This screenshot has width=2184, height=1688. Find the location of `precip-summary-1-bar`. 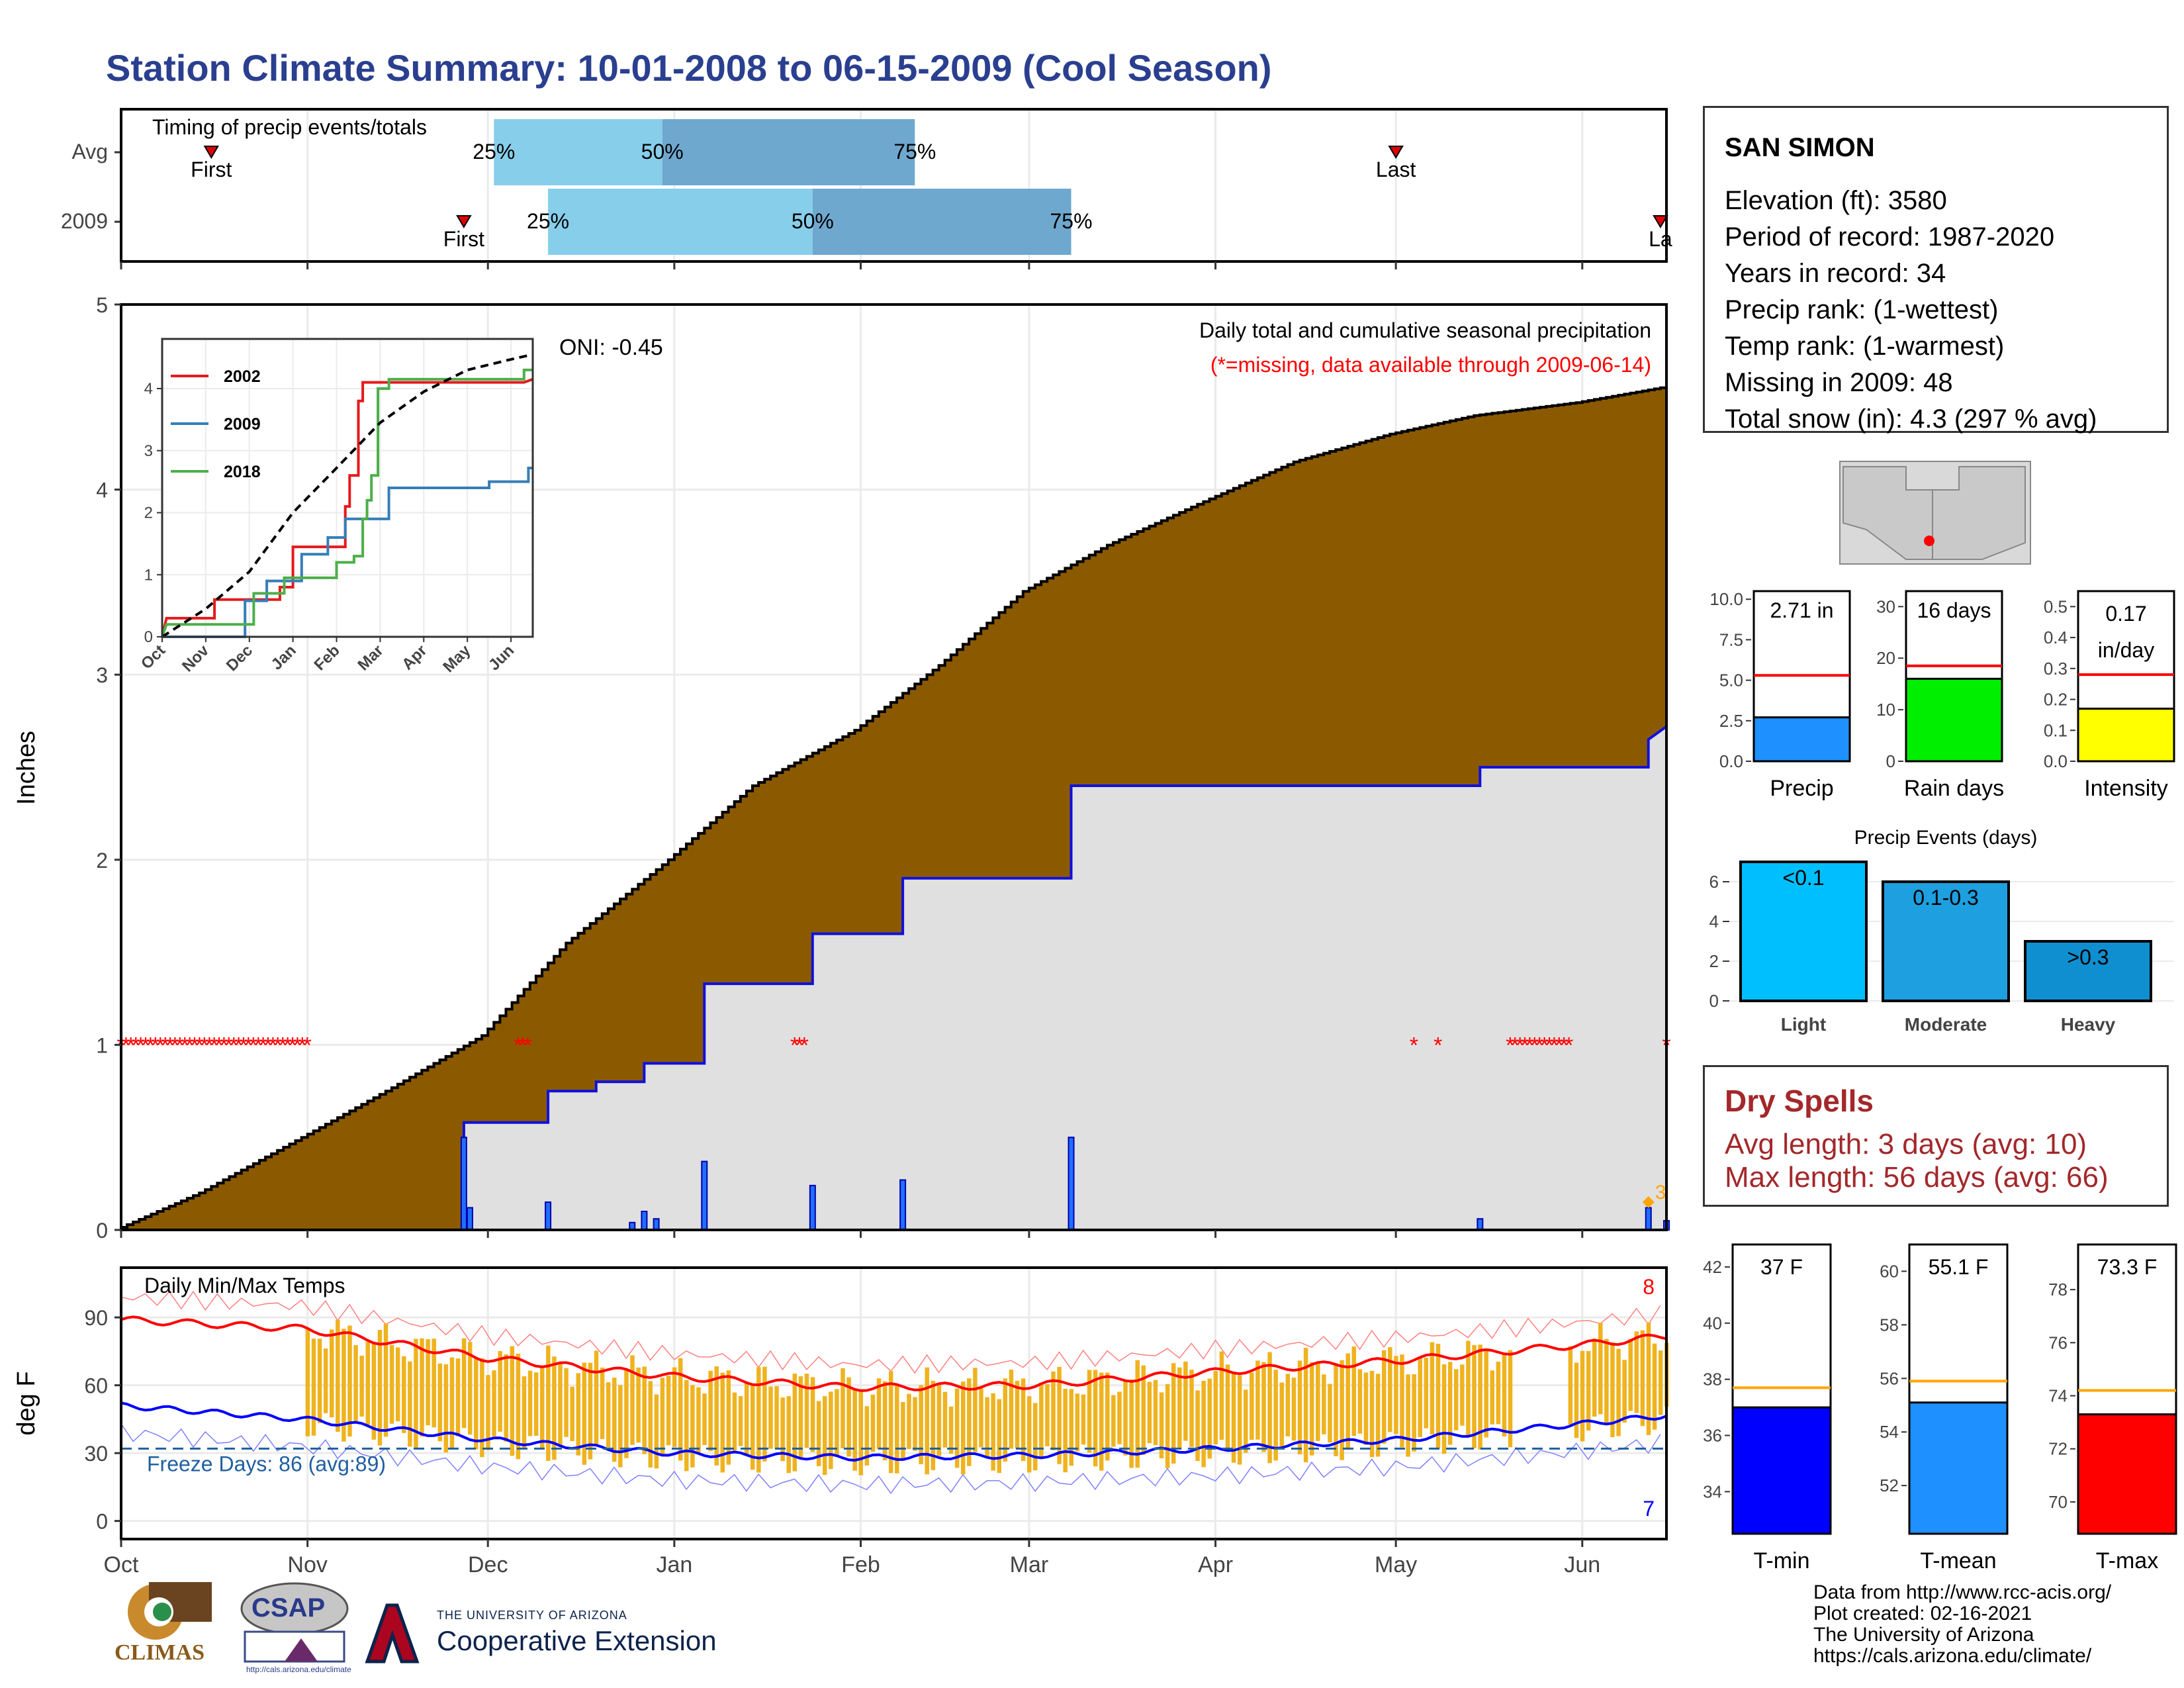

precip-summary-1-bar is located at coordinates (1954, 720).